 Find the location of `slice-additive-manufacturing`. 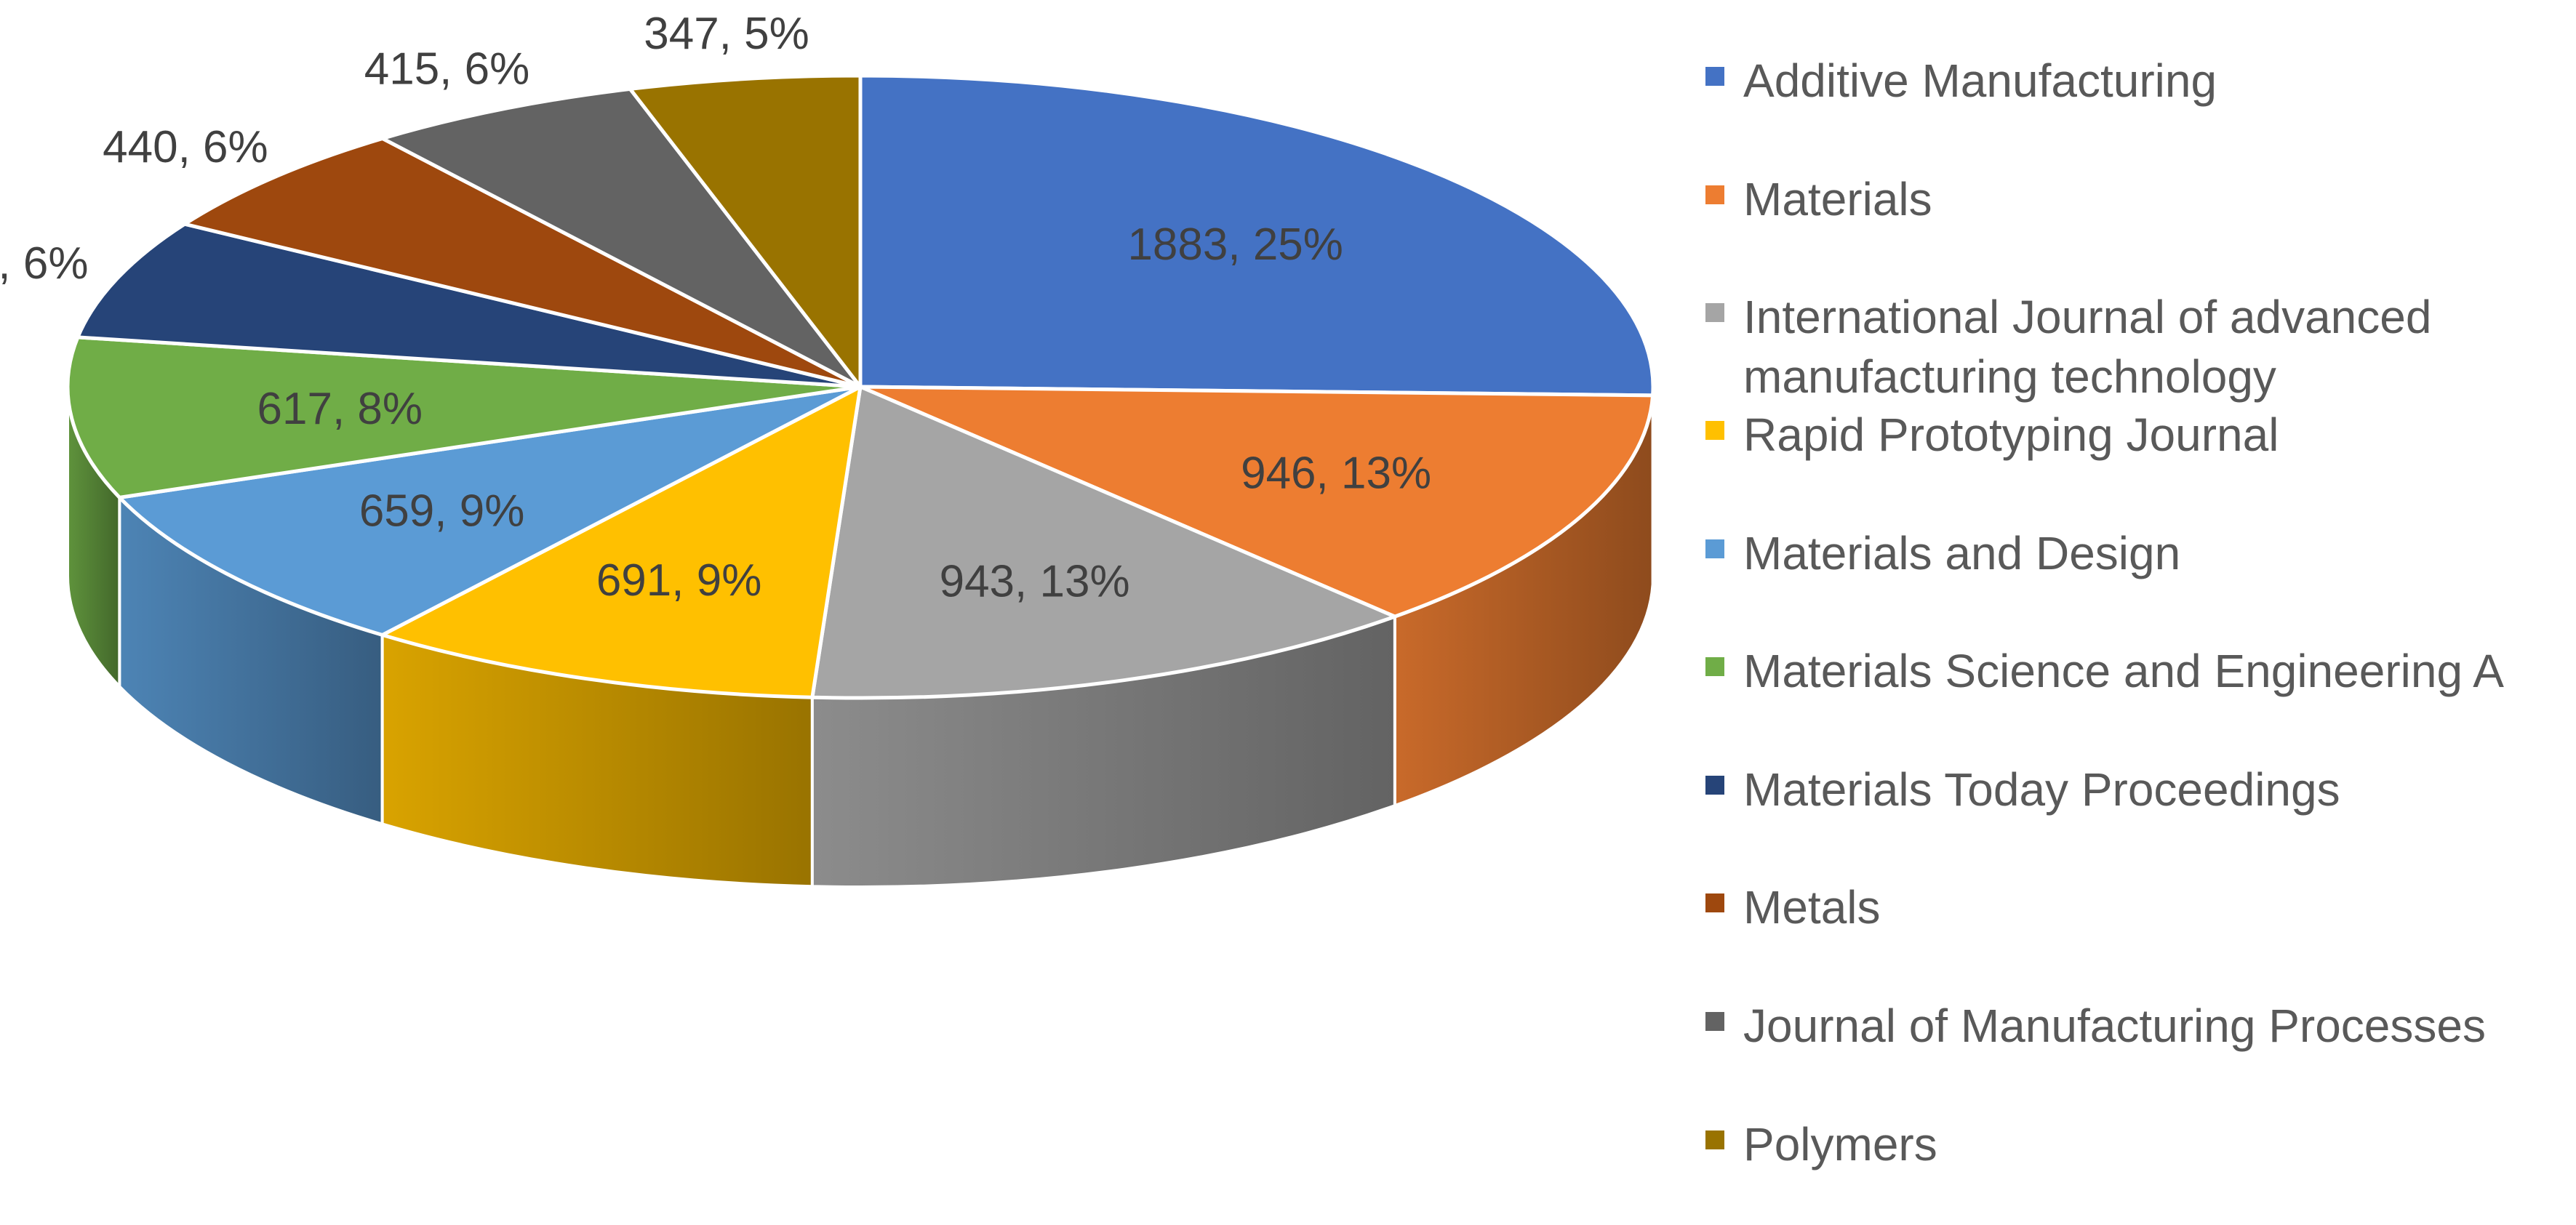

slice-additive-manufacturing is located at coordinates (1256, 236).